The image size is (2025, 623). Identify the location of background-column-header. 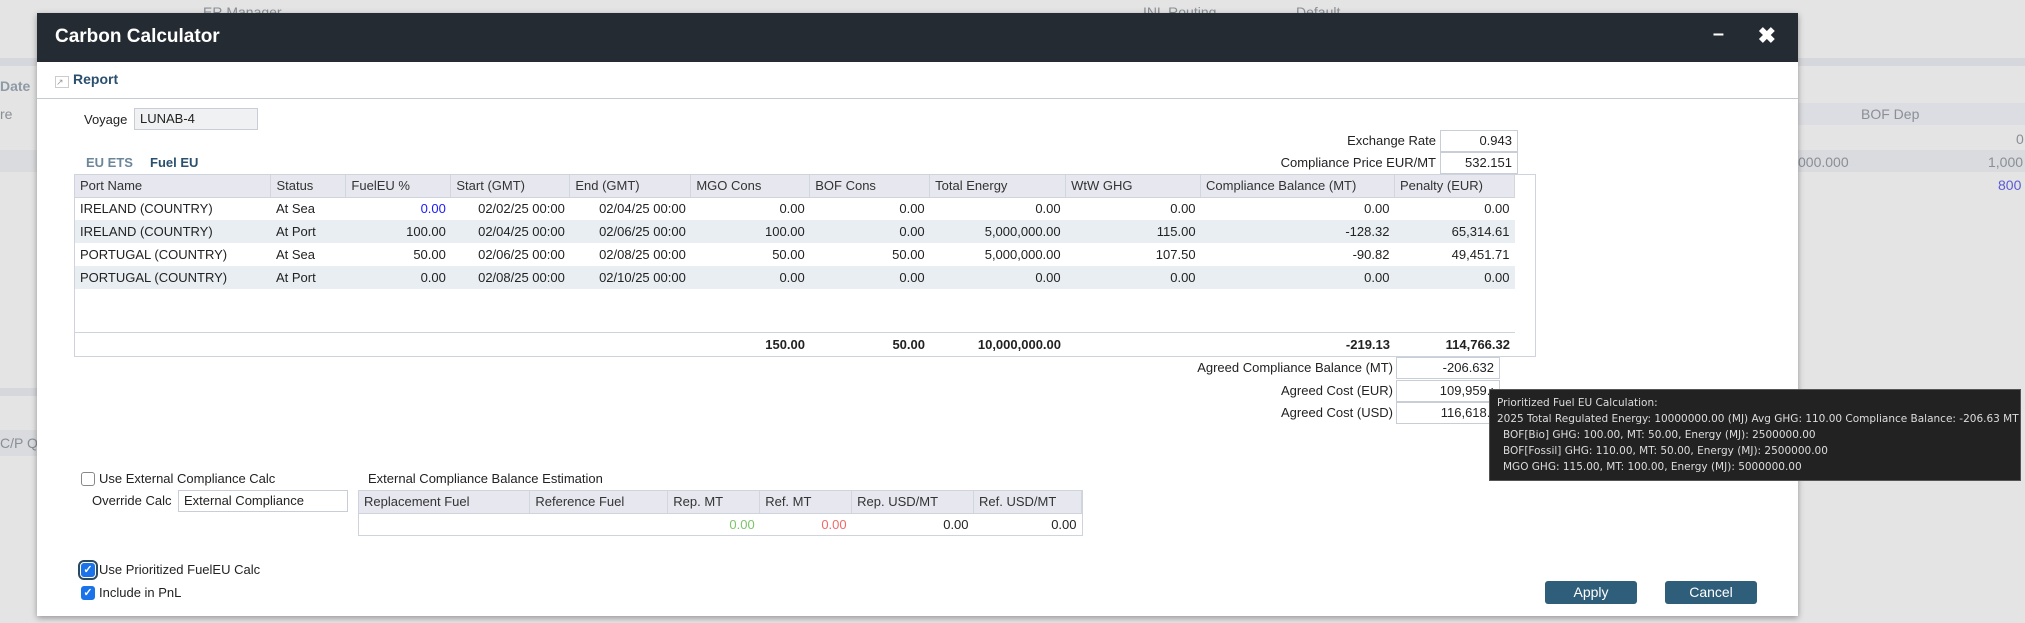
(1911, 114).